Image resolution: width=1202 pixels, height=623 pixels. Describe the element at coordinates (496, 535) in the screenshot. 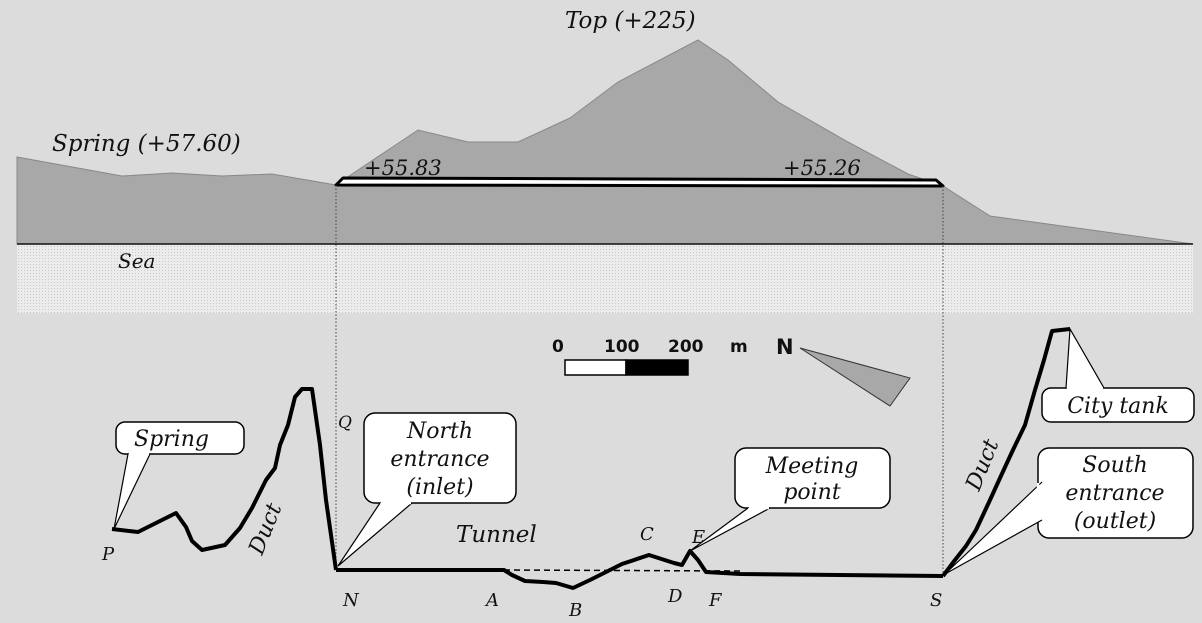

I see `tunnel-label: Tunnel` at that location.